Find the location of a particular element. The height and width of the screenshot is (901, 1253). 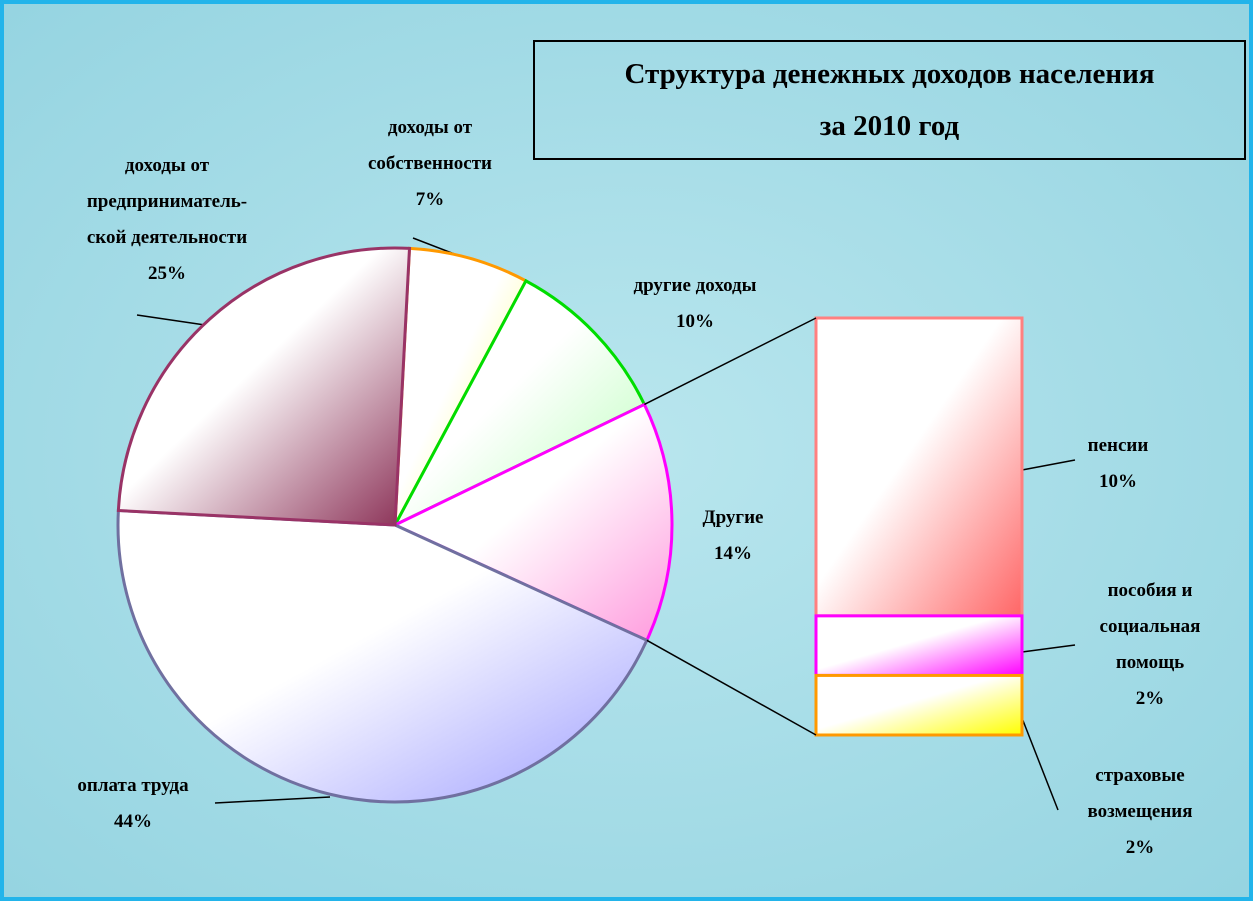

label-name: Другие is located at coordinates (733, 517).